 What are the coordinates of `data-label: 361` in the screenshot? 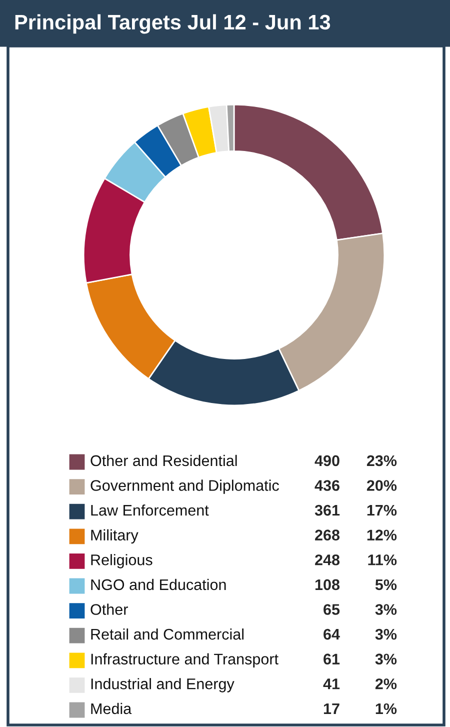 It's located at (327, 510).